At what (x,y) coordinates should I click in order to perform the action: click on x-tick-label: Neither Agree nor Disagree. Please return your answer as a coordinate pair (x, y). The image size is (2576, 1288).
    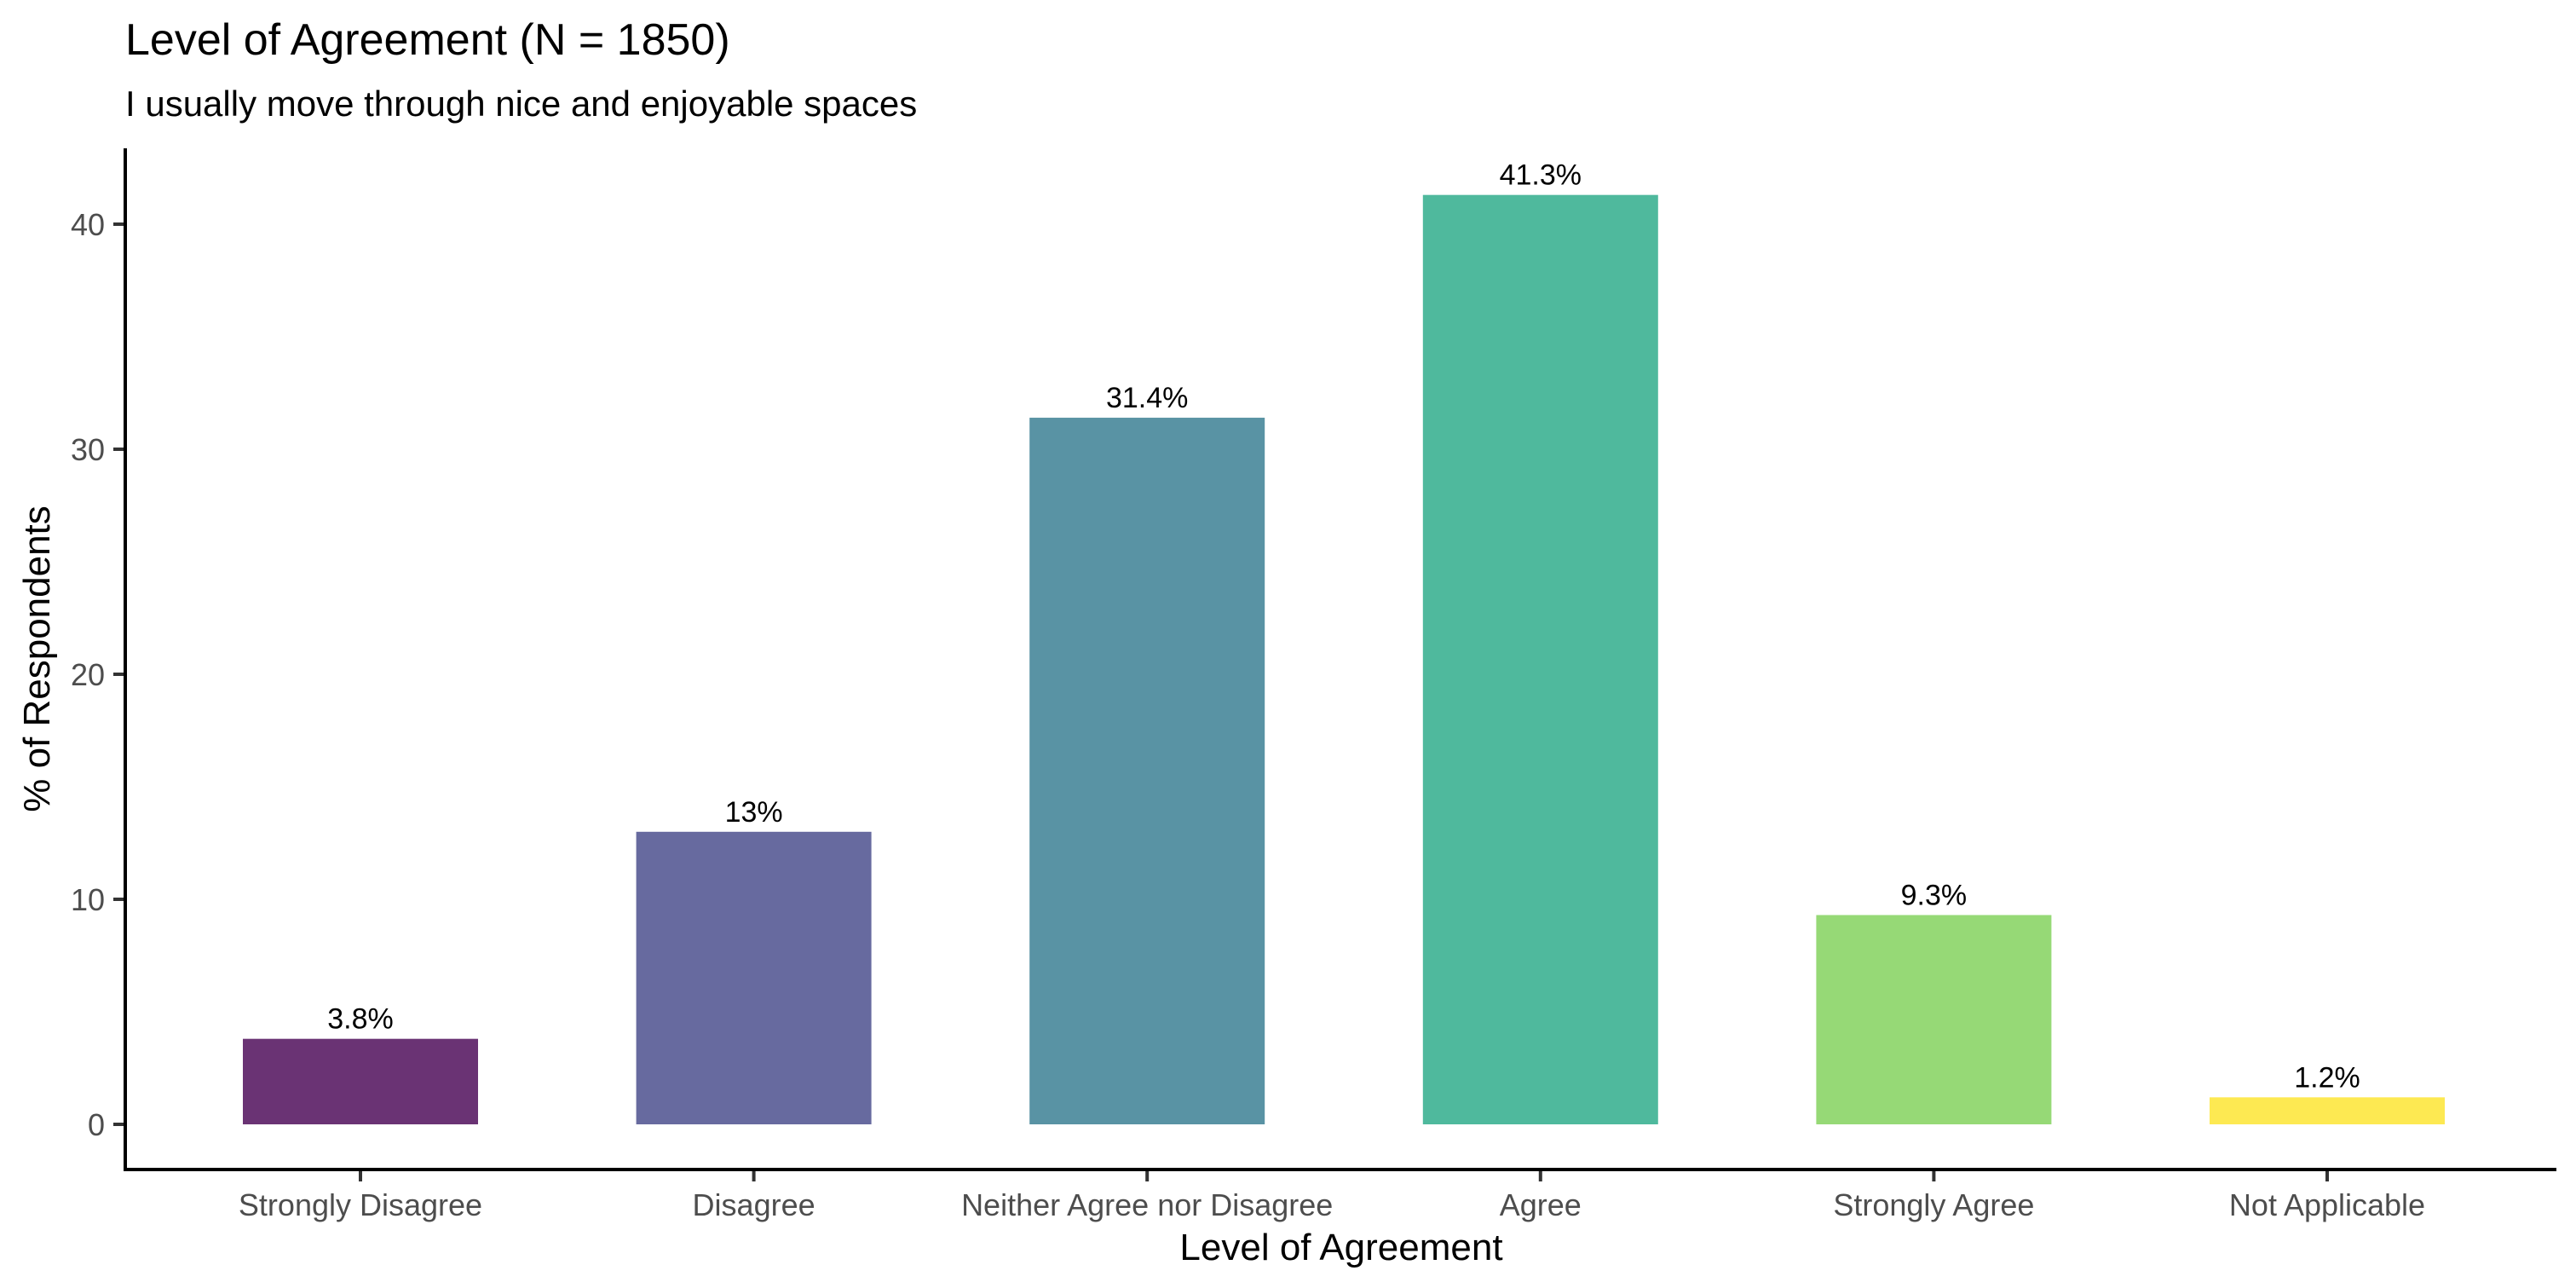
    Looking at the image, I should click on (1147, 1204).